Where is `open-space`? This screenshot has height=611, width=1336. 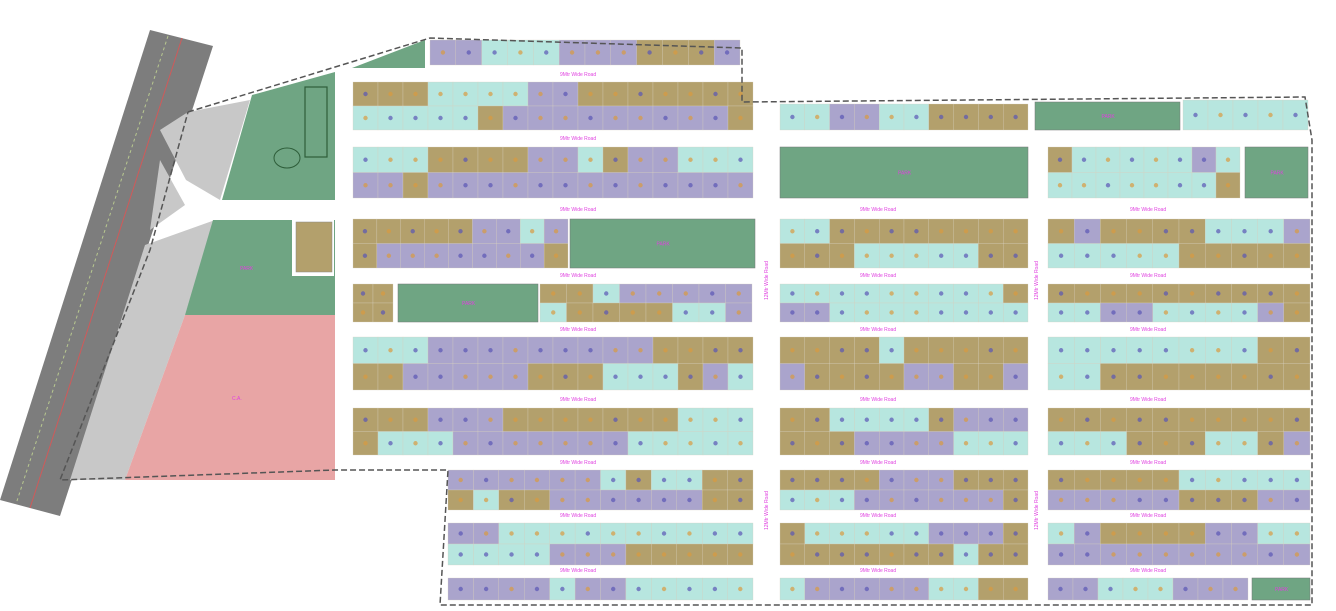
open-space is located at coordinates (205, 150).